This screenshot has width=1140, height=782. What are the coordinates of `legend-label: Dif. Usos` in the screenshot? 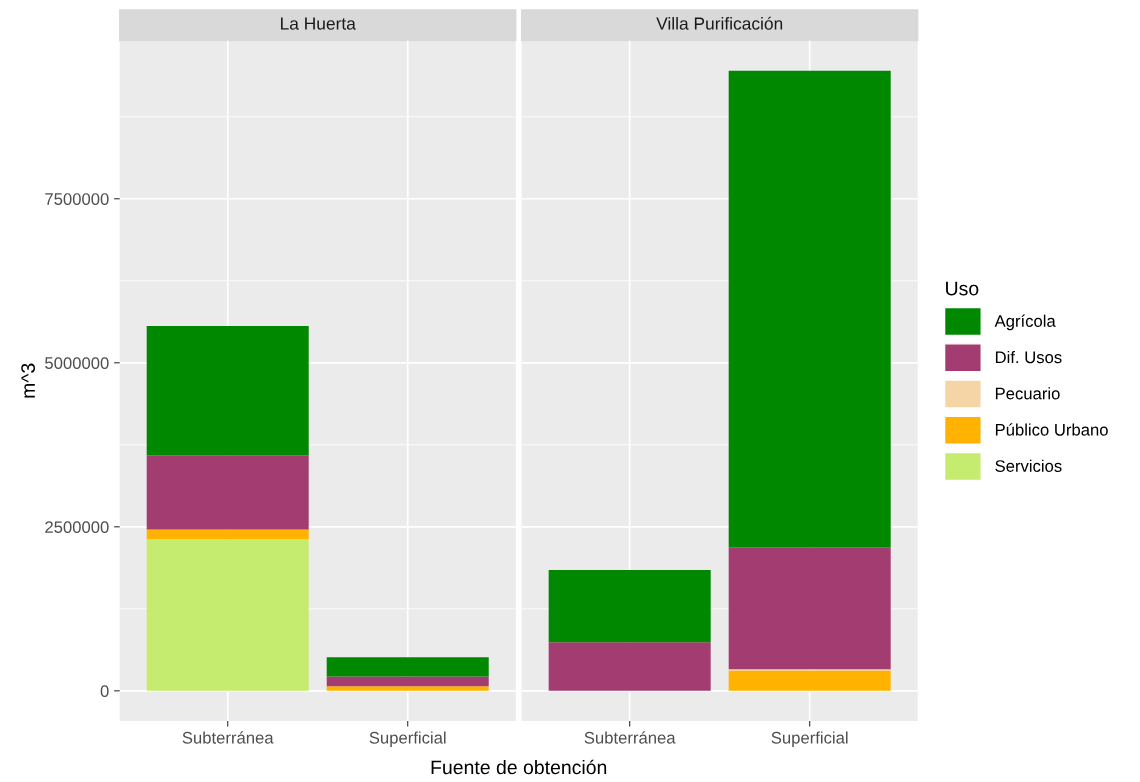 It's located at (1028, 357).